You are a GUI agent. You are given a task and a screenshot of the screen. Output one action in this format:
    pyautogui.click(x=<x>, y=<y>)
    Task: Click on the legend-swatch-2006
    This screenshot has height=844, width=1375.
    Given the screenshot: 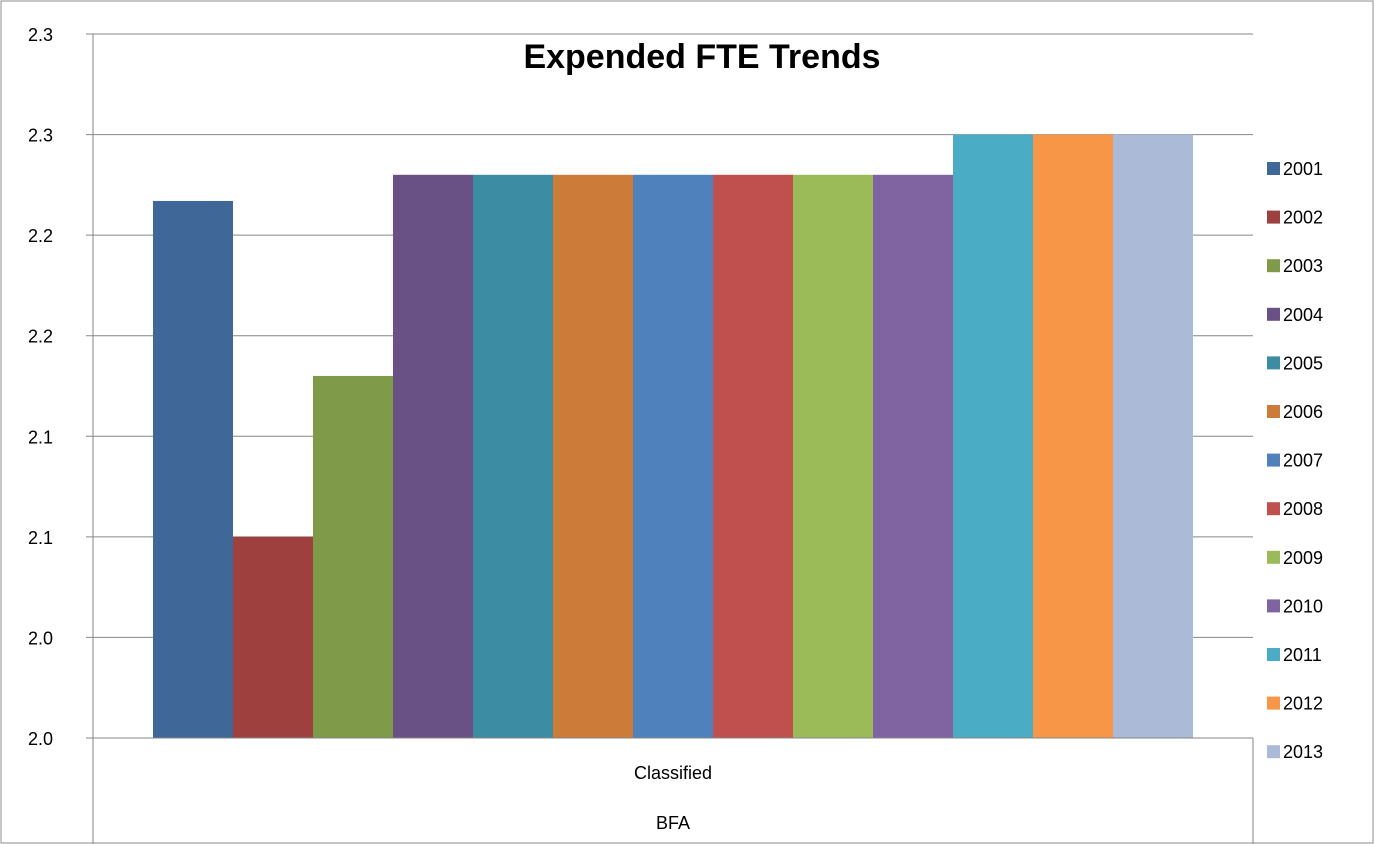 What is the action you would take?
    pyautogui.click(x=1273, y=411)
    